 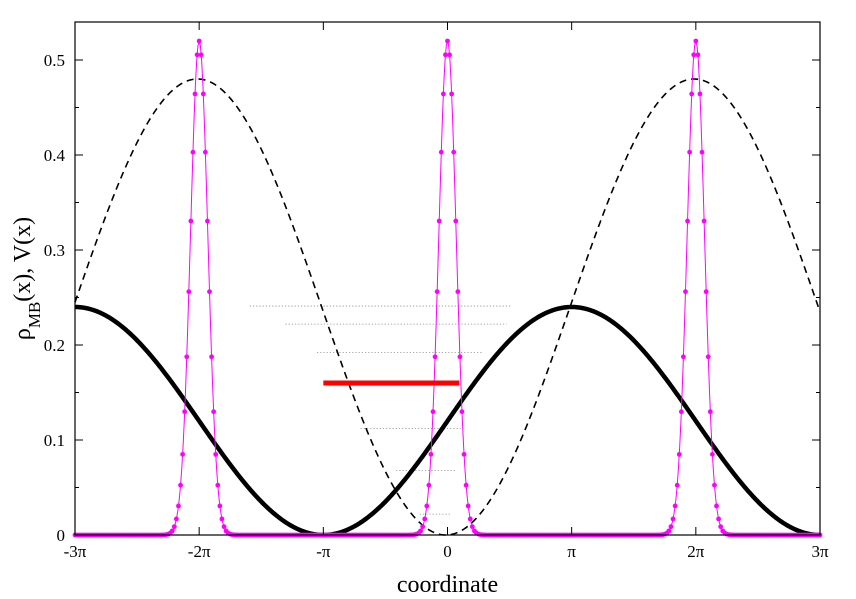 I want to click on y-tick-label: 0.4, so click(x=55, y=155).